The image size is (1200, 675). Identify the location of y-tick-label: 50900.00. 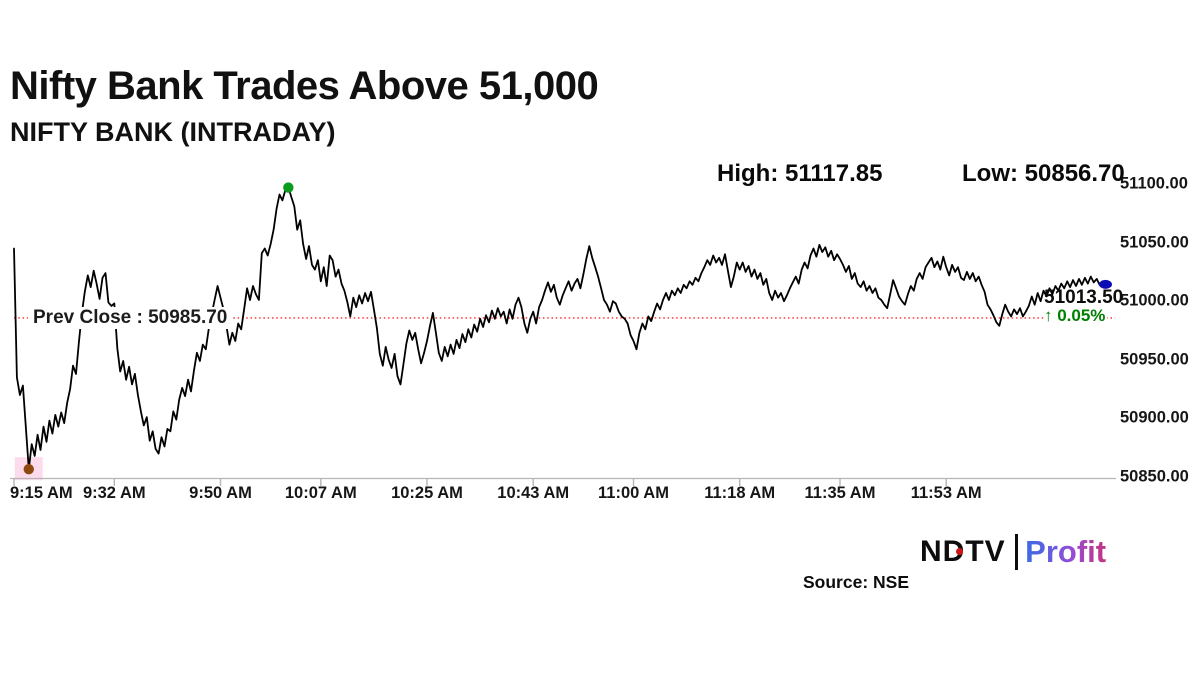
(1154, 417).